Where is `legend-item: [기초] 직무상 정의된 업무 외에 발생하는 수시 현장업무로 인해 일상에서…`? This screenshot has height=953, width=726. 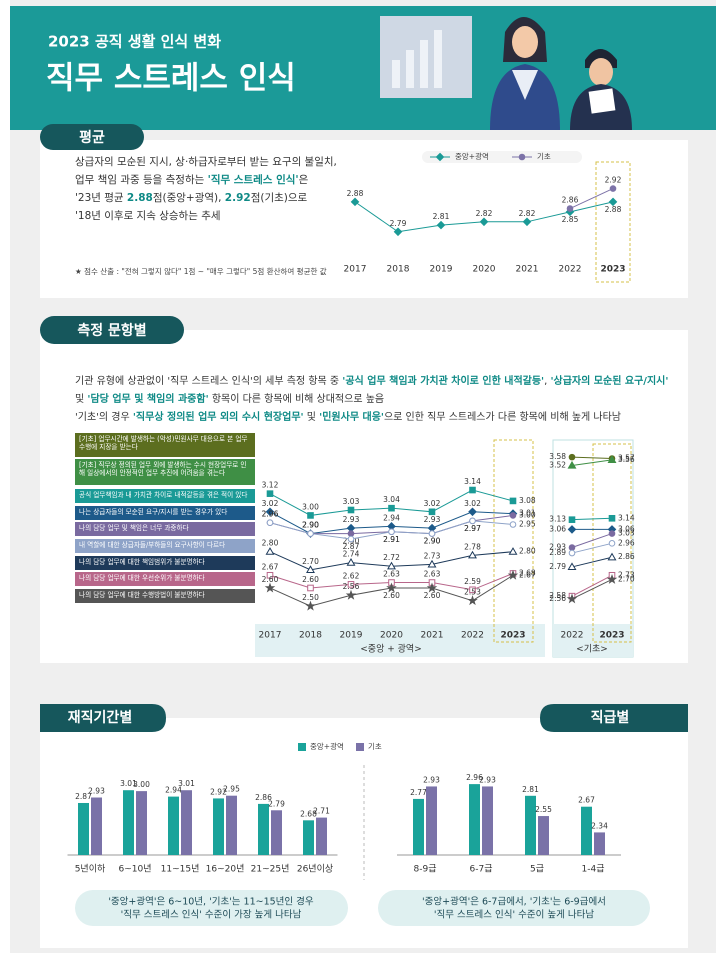
legend-item: [기초] 직무상 정의된 업무 외에 발생하는 수시 현장업무로 인해 일상에서… is located at coordinates (165, 472).